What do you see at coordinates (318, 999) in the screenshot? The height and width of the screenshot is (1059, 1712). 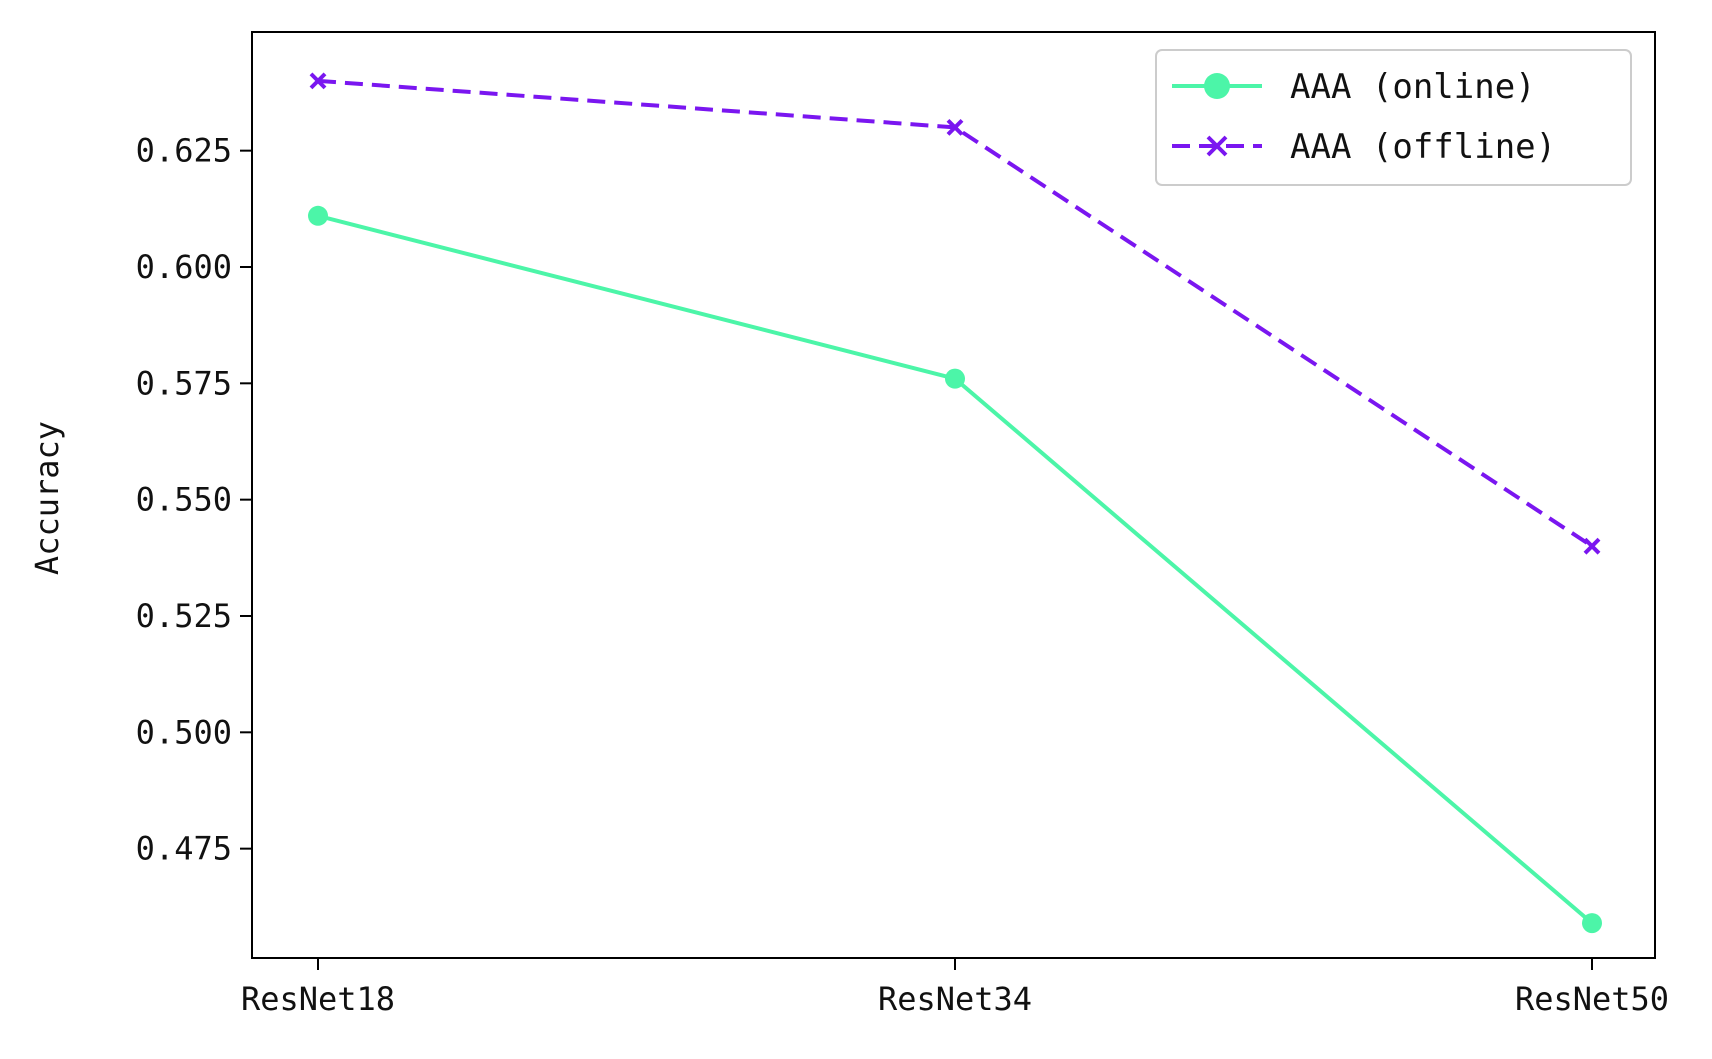 I see `x-tick-label: ResNet18` at bounding box center [318, 999].